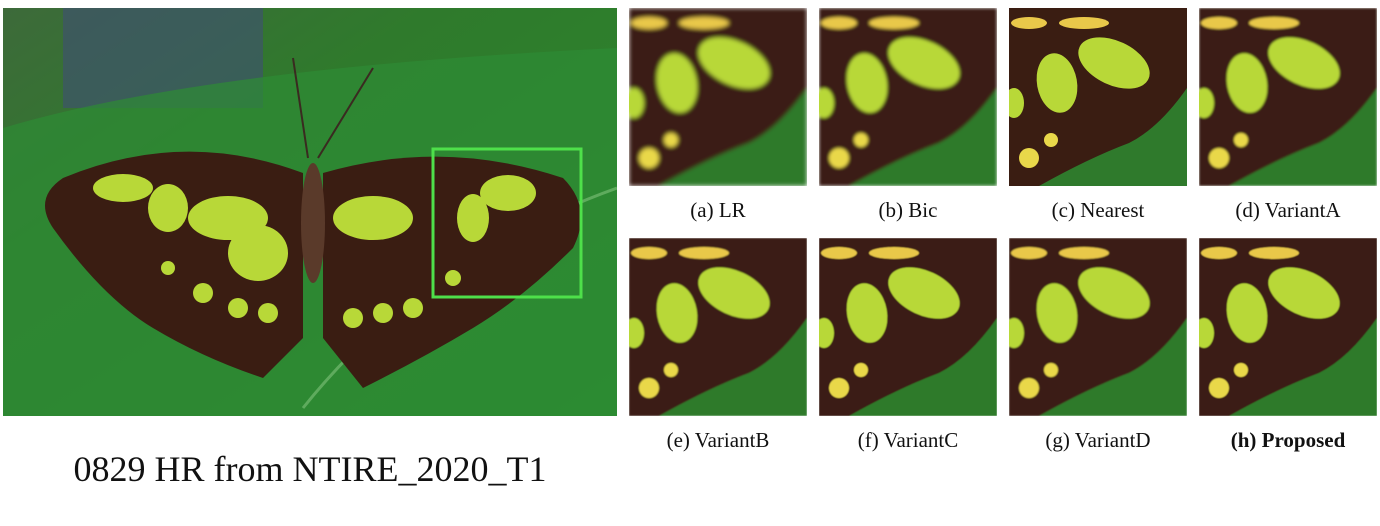 The image size is (1380, 526). I want to click on main-caption: 0829 HR from NTIRE_2020_T1, so click(310, 469).